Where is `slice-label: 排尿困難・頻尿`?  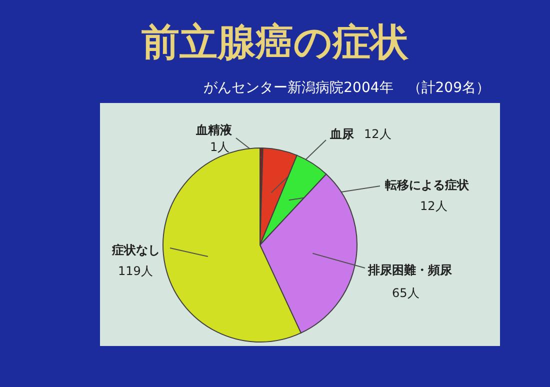 slice-label: 排尿困難・頻尿 is located at coordinates (410, 270).